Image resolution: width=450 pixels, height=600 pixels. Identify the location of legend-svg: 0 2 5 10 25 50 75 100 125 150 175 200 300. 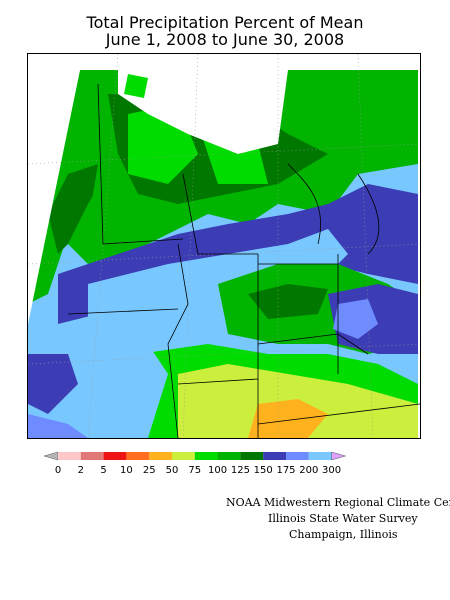
(195, 463).